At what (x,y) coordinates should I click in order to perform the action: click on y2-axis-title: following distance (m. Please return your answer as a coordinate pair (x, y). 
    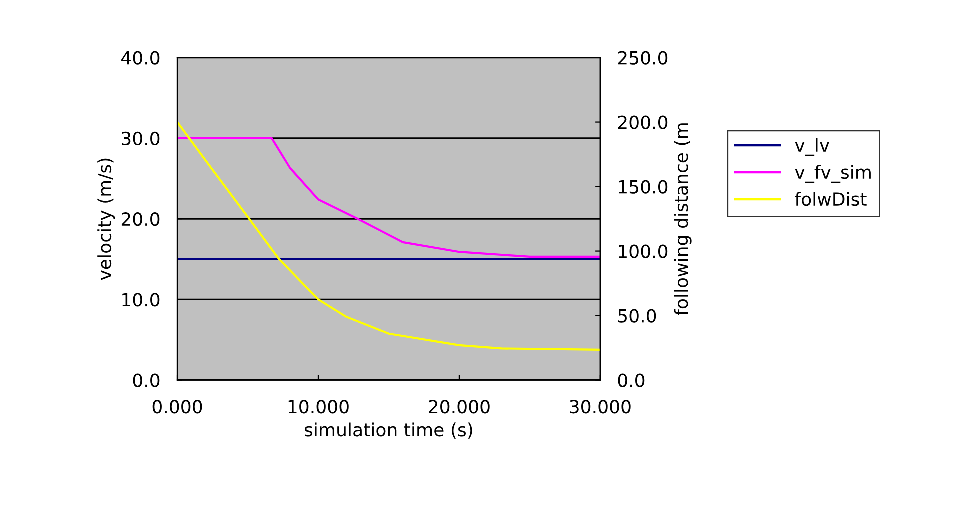
    Looking at the image, I should click on (683, 220).